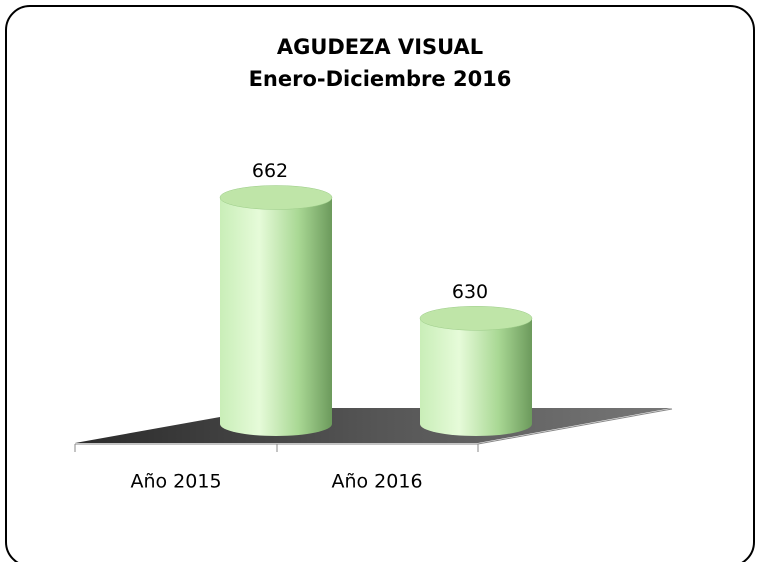 Image resolution: width=760 pixels, height=562 pixels. I want to click on x-ticks, so click(276, 448).